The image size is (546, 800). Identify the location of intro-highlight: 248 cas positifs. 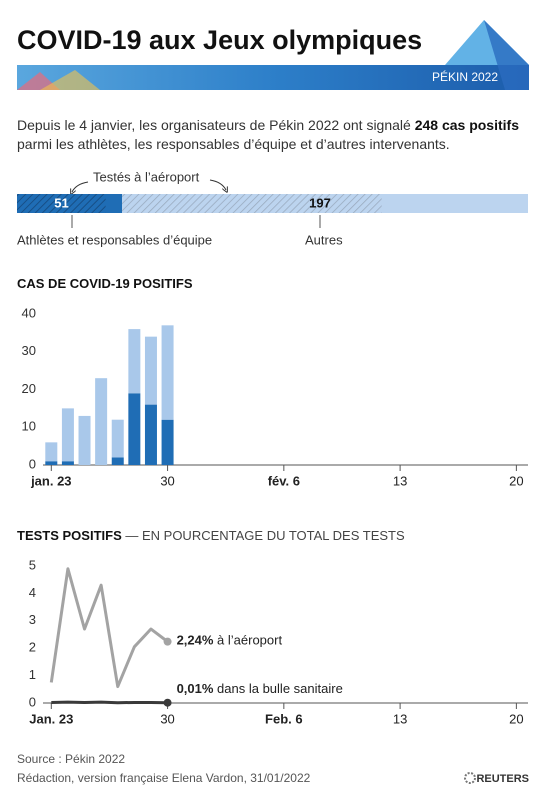
(466, 125).